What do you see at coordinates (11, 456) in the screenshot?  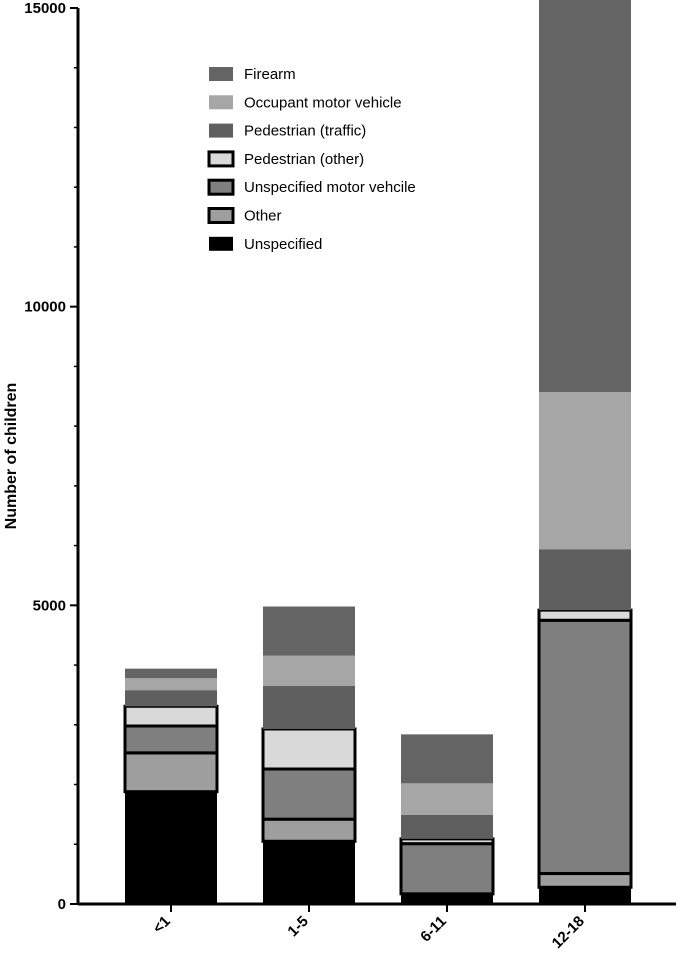 I see `y-axis-title: Number of children` at bounding box center [11, 456].